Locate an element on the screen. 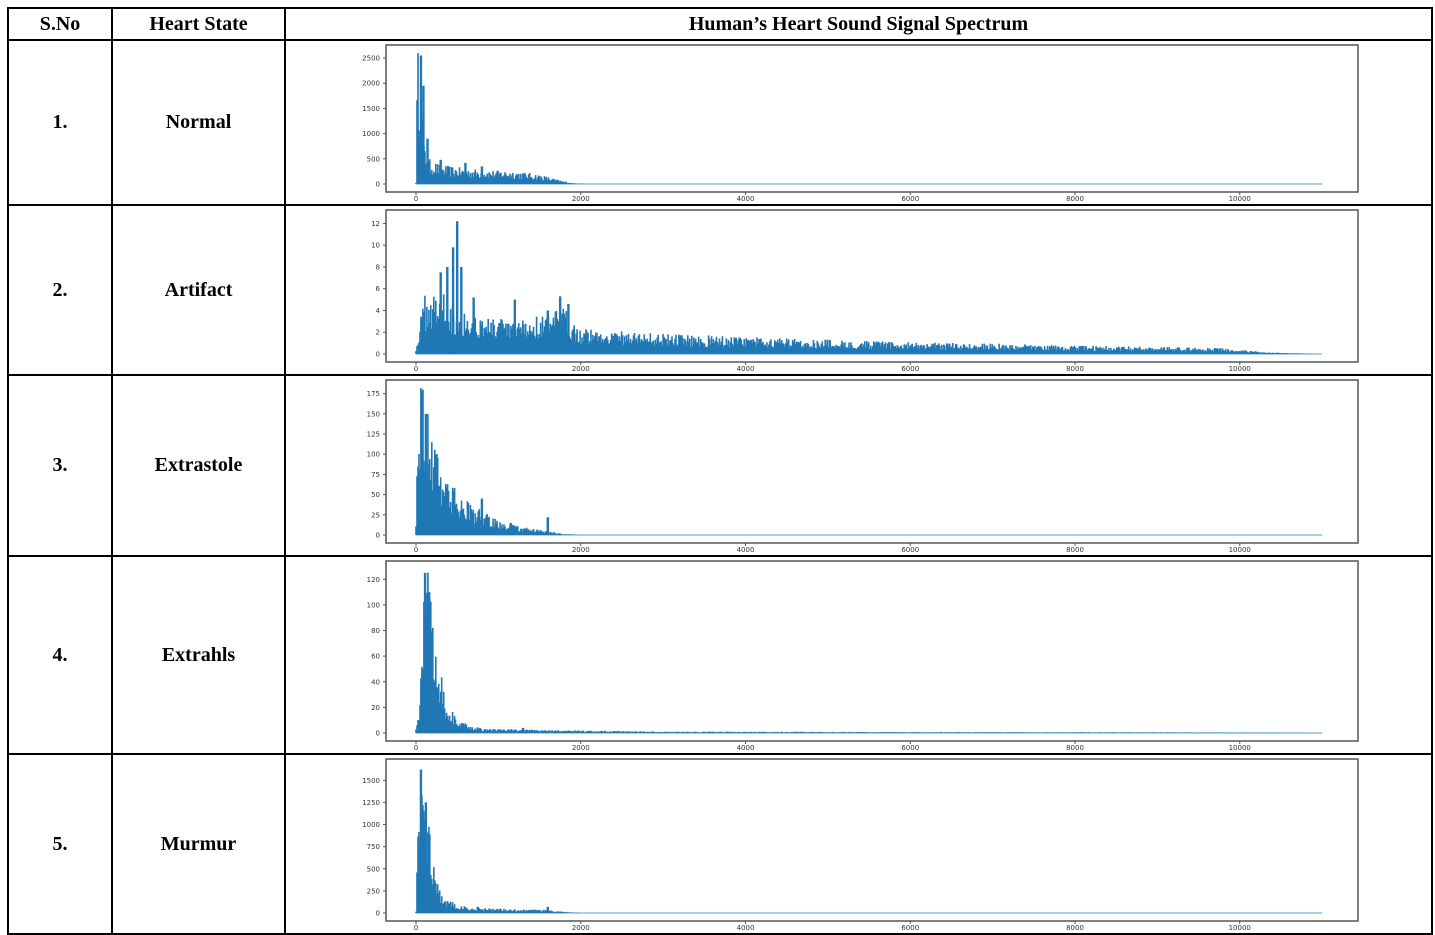 The width and height of the screenshot is (1435, 935). row-number: 3. is located at coordinates (60, 465).